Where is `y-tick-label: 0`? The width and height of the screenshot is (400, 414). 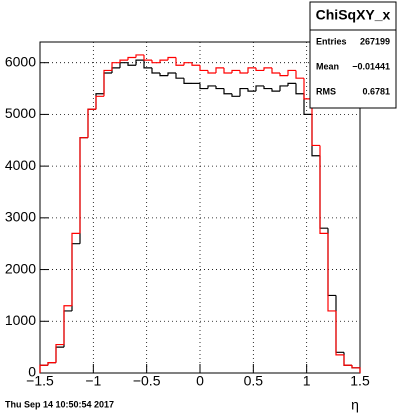
y-tick-label: 0 is located at coordinates (32, 372).